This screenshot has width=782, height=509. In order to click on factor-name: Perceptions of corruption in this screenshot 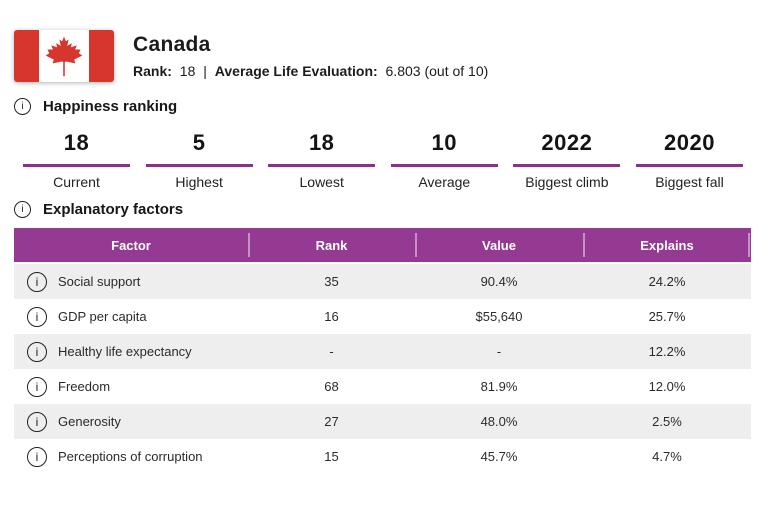, I will do `click(130, 456)`.